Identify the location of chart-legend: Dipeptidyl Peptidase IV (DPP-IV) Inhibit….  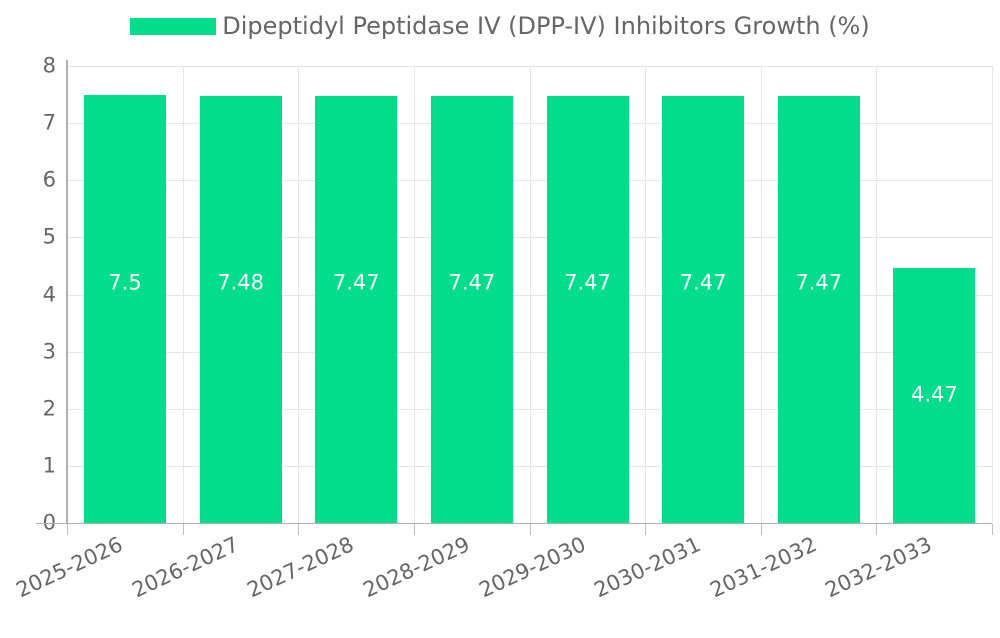
(500, 26).